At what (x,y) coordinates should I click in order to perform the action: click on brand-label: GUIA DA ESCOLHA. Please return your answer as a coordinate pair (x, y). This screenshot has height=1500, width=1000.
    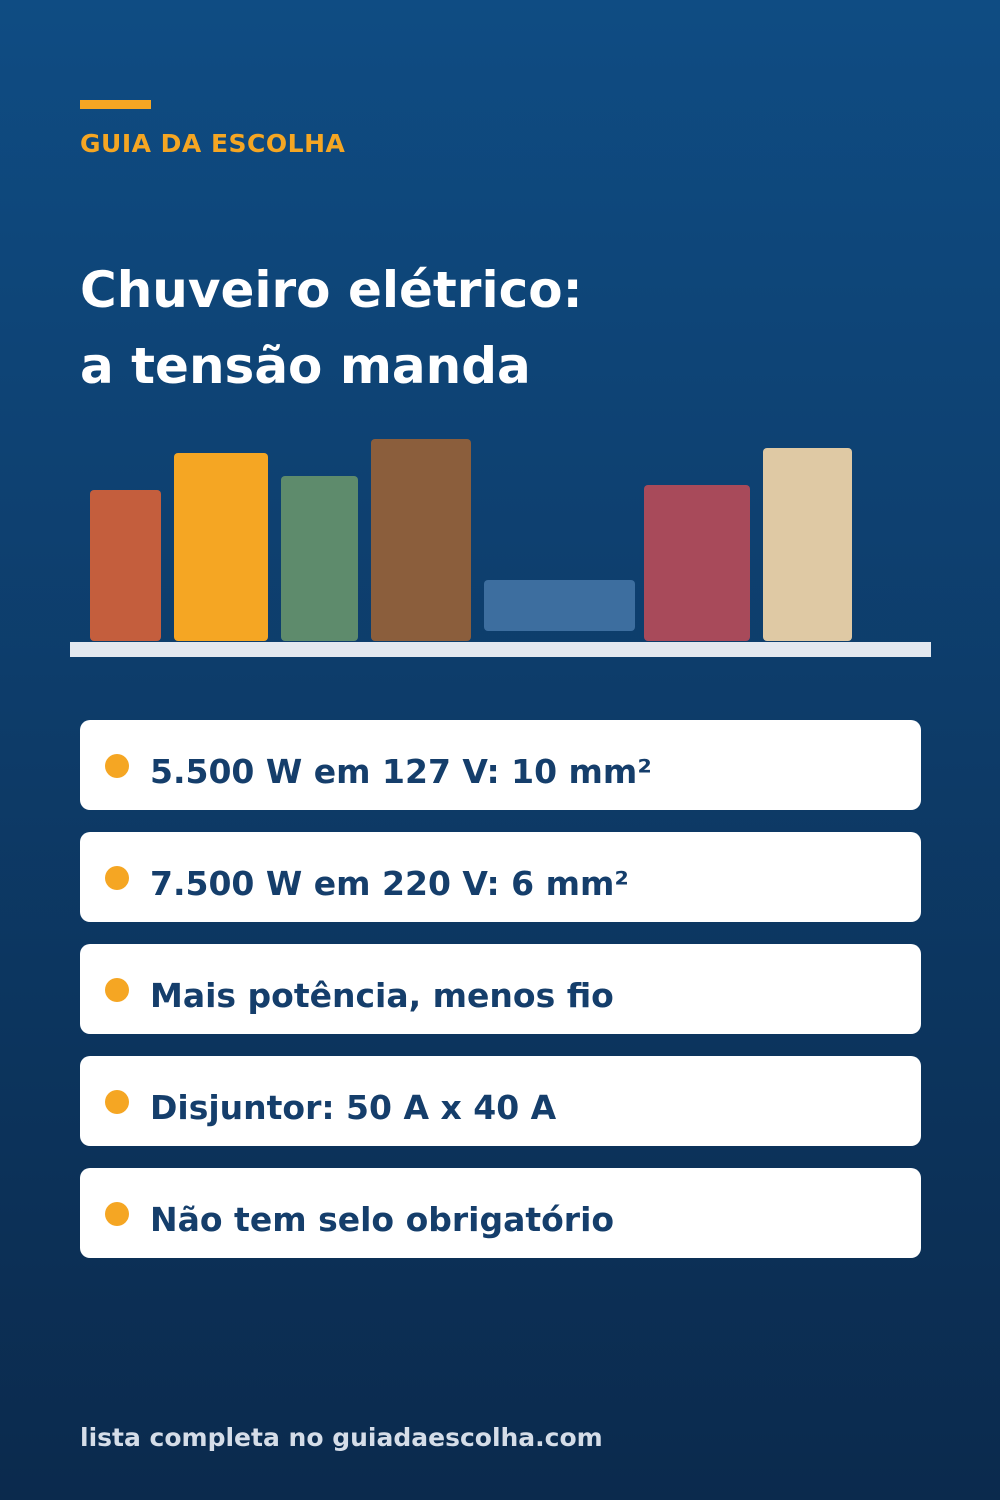
    Looking at the image, I should click on (213, 143).